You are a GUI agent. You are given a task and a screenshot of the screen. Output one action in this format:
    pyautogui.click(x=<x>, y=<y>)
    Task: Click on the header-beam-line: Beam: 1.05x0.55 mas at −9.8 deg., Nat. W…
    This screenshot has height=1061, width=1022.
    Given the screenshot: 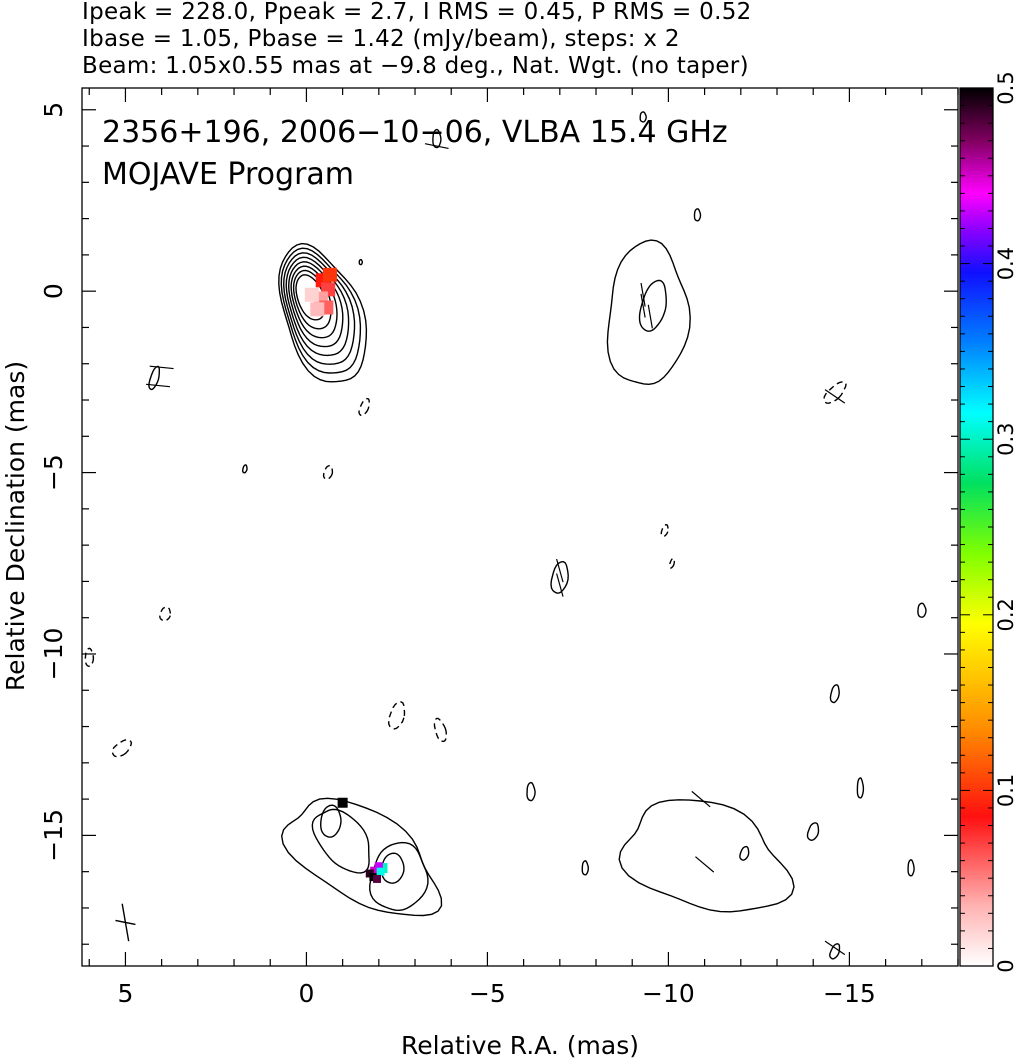 What is the action you would take?
    pyautogui.click(x=415, y=66)
    